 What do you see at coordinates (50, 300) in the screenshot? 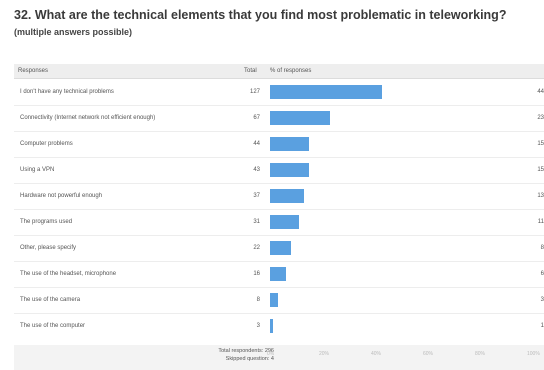
I see `response-label: The use of the camera` at bounding box center [50, 300].